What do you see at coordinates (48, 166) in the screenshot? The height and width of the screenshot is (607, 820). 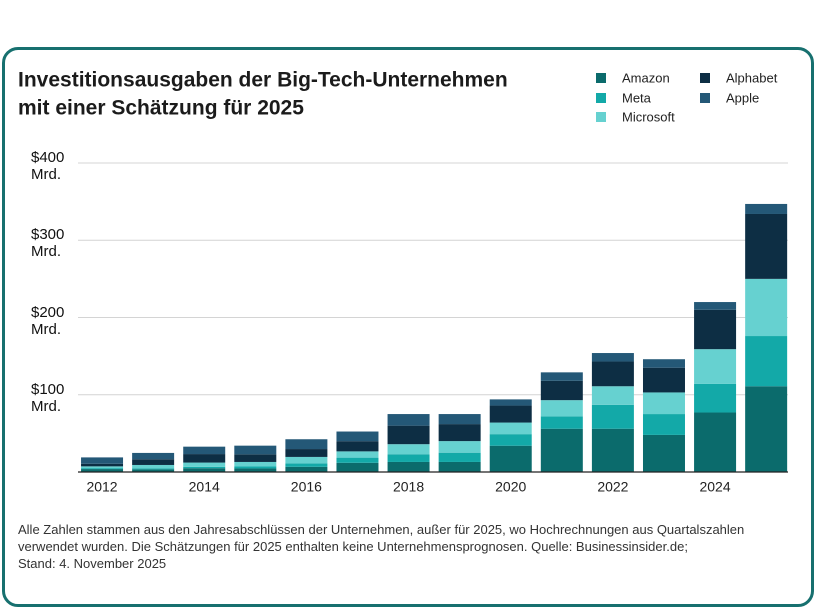 I see `y-tick-label: $400 Mrd.` at bounding box center [48, 166].